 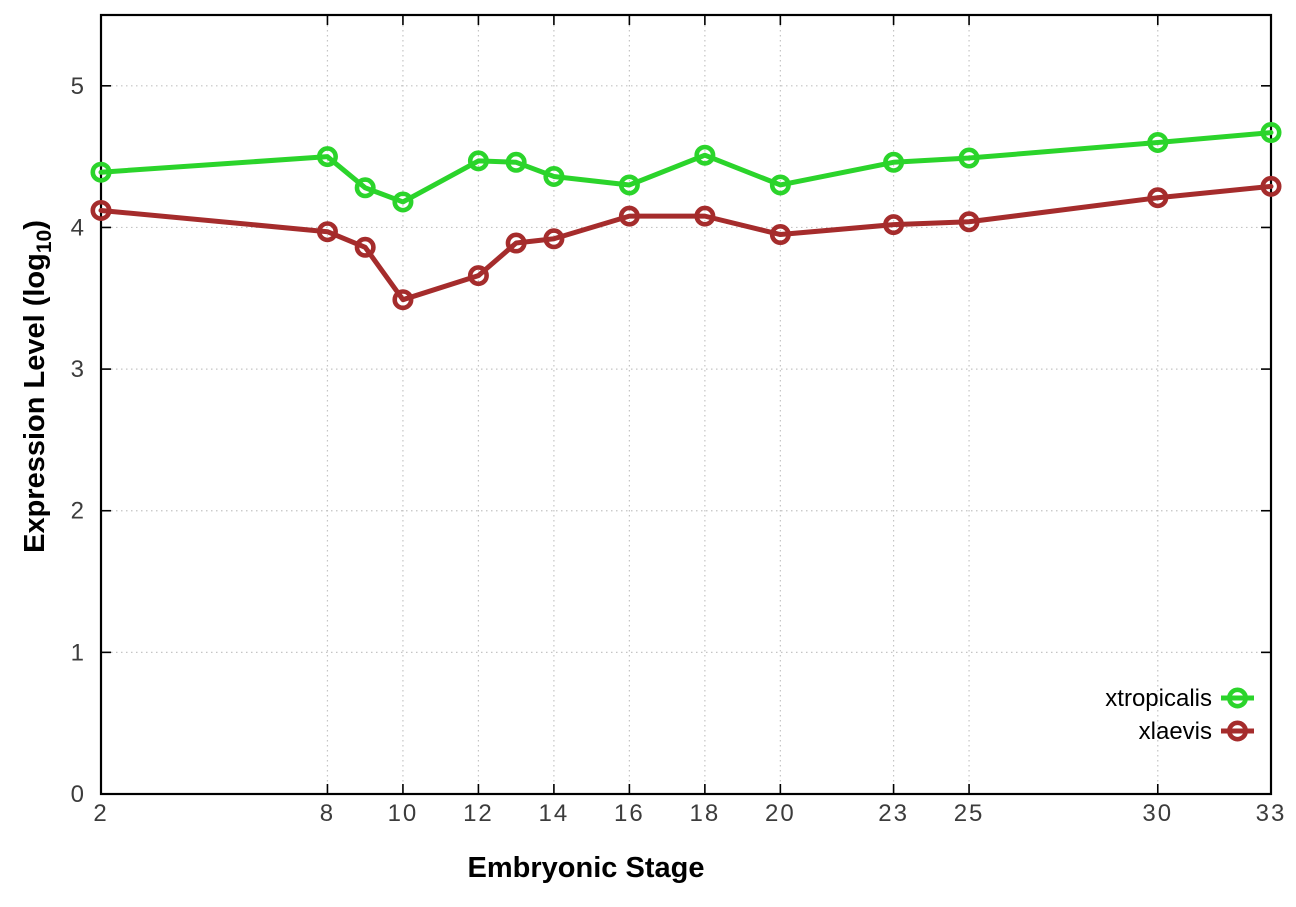 What do you see at coordinates (969, 813) in the screenshot?
I see `svg-text: 25` at bounding box center [969, 813].